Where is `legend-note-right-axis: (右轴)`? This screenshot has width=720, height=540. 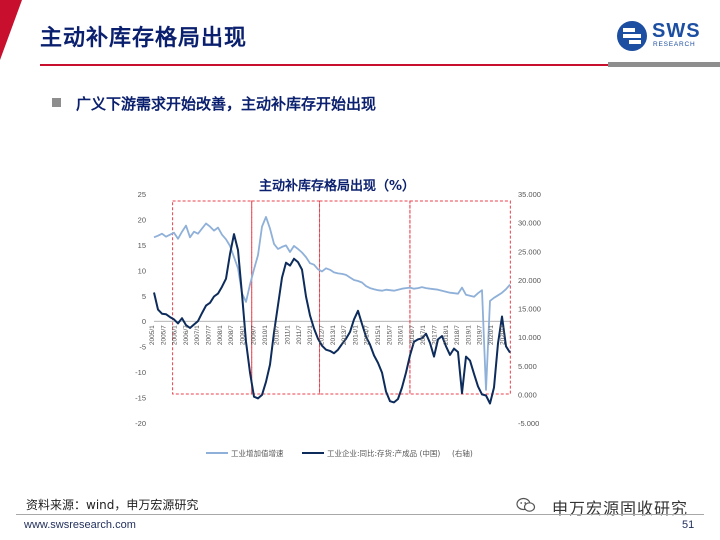 legend-note-right-axis: (右轴) is located at coordinates (462, 453).